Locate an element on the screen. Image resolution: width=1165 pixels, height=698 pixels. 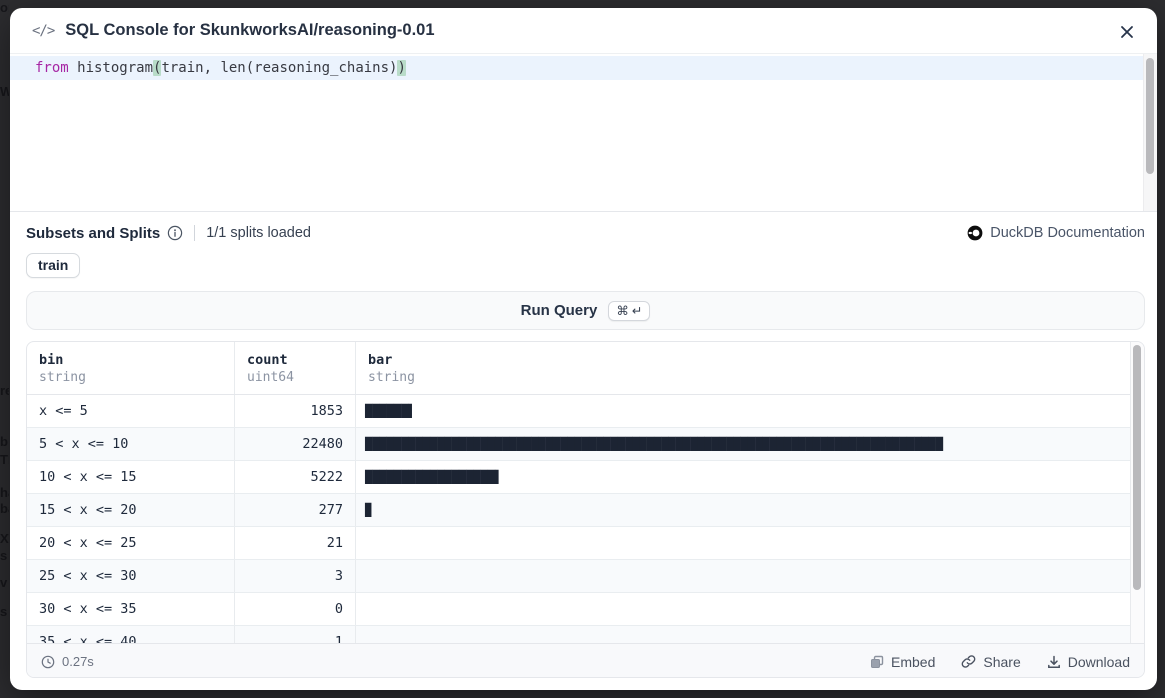
bin-cell: 25 < x <= 30 is located at coordinates (131, 576).